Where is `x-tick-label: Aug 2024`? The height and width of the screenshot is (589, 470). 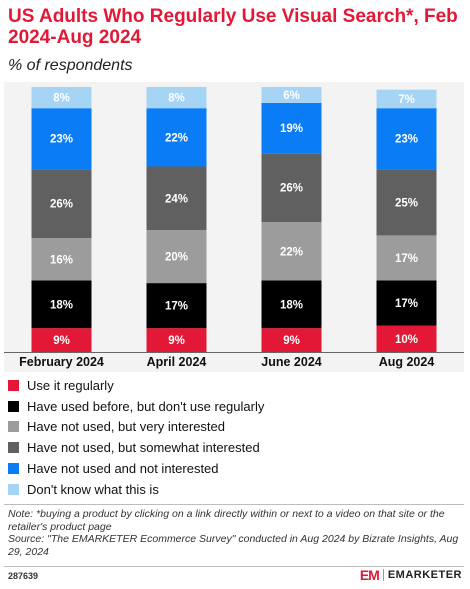
x-tick-label: Aug 2024 is located at coordinates (407, 362).